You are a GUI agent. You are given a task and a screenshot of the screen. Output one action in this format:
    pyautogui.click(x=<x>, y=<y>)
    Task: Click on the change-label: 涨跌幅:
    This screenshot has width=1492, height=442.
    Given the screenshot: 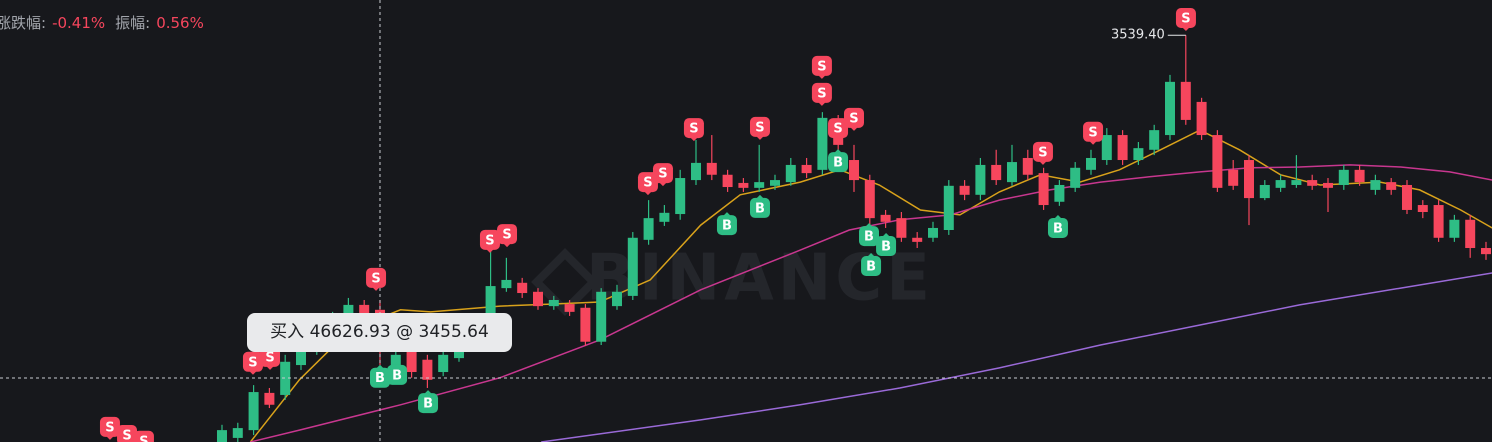 What is the action you would take?
    pyautogui.click(x=23, y=23)
    